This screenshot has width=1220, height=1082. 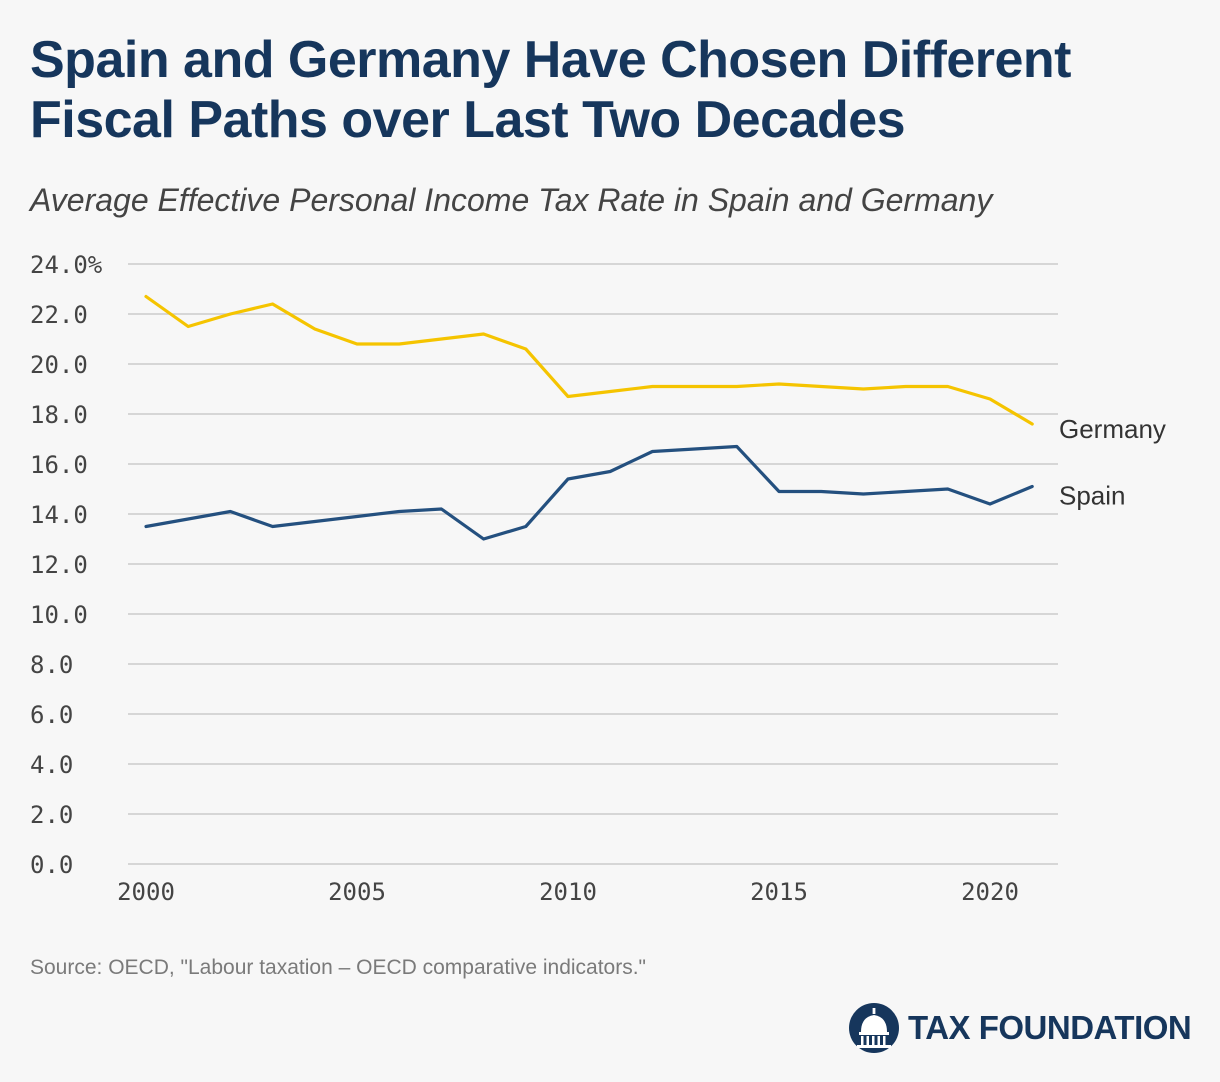 What do you see at coordinates (1112, 429) in the screenshot?
I see `series-label-germany: Germany` at bounding box center [1112, 429].